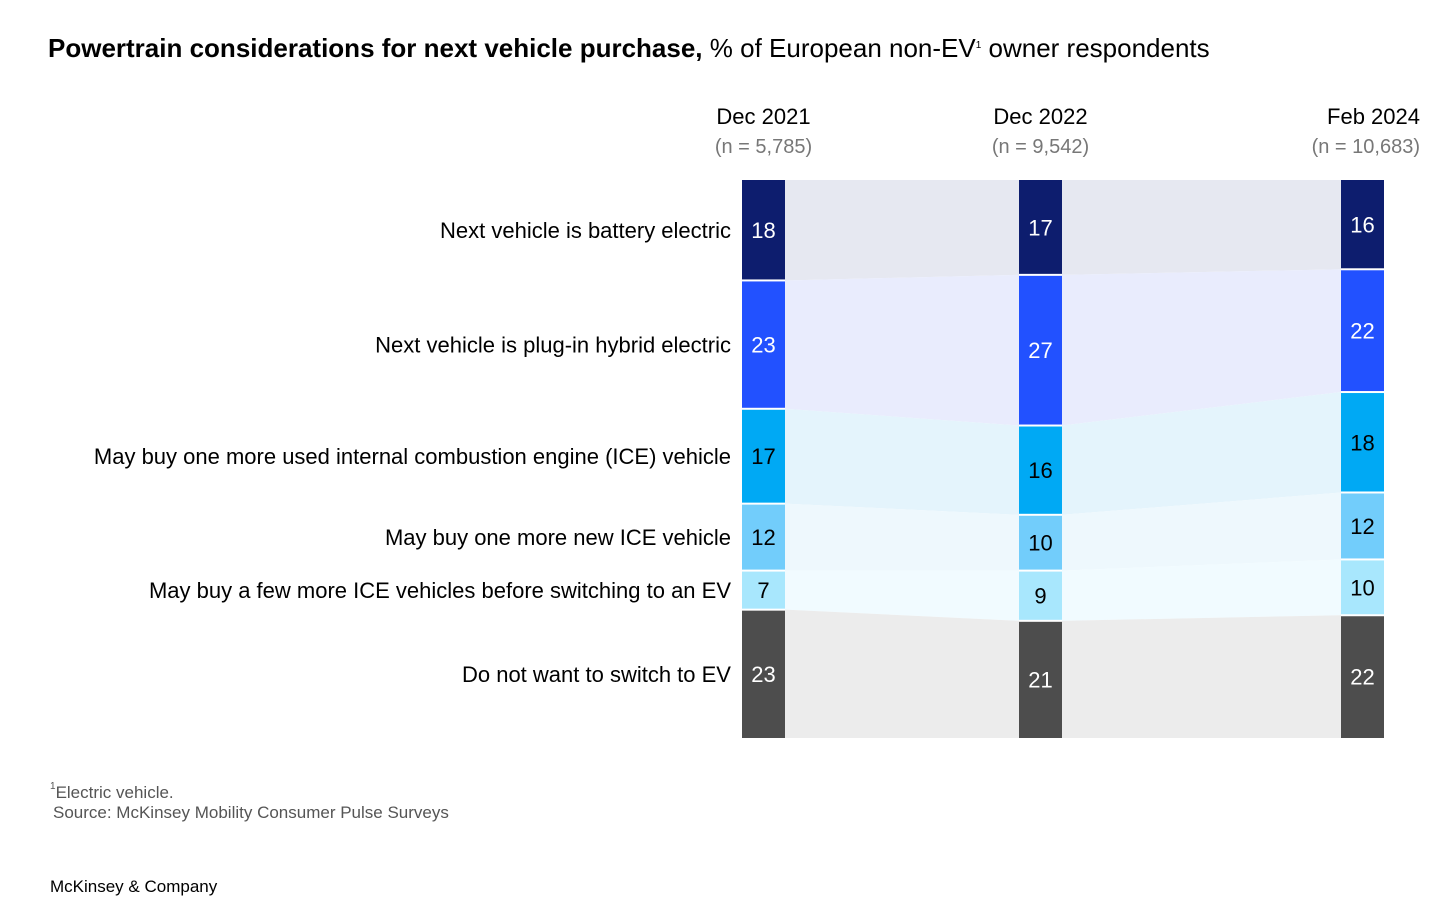 This screenshot has height=915, width=1456. What do you see at coordinates (558, 537) in the screenshot?
I see `category-label: May buy one more new ICE vehicle` at bounding box center [558, 537].